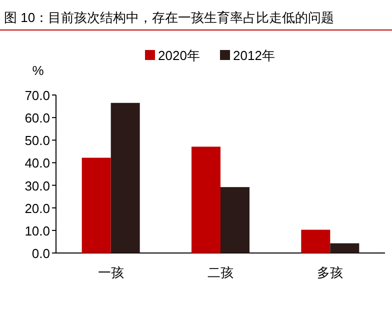  Describe the element at coordinates (179, 55) in the screenshot. I see `legend-label: 2020年` at that location.